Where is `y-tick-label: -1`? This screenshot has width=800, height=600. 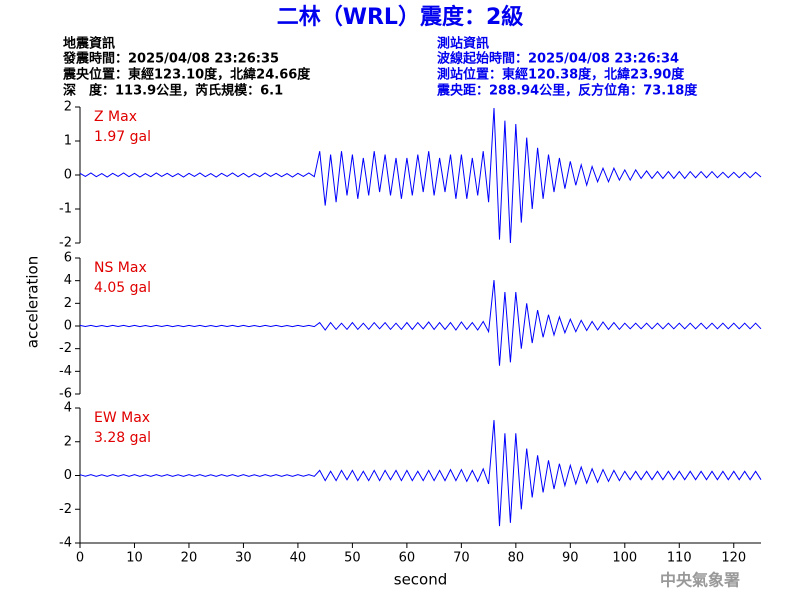 y-tick-label: -1 is located at coordinates (65, 209).